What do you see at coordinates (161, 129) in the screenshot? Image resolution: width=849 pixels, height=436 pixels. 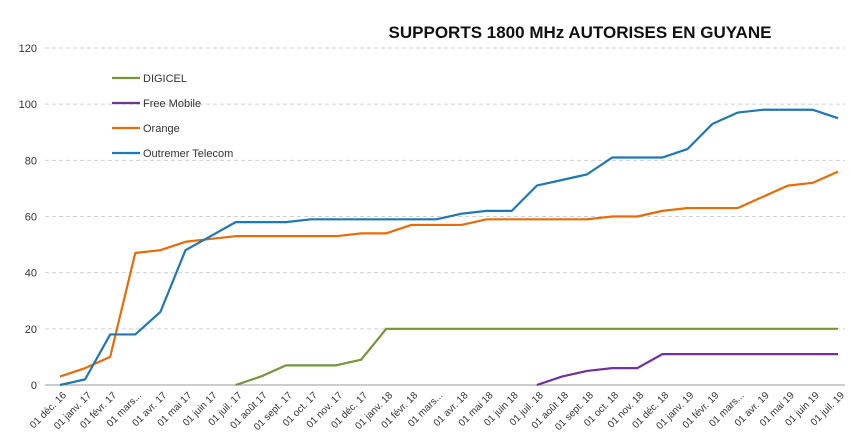 I see `legend-label: Orange` at bounding box center [161, 129].